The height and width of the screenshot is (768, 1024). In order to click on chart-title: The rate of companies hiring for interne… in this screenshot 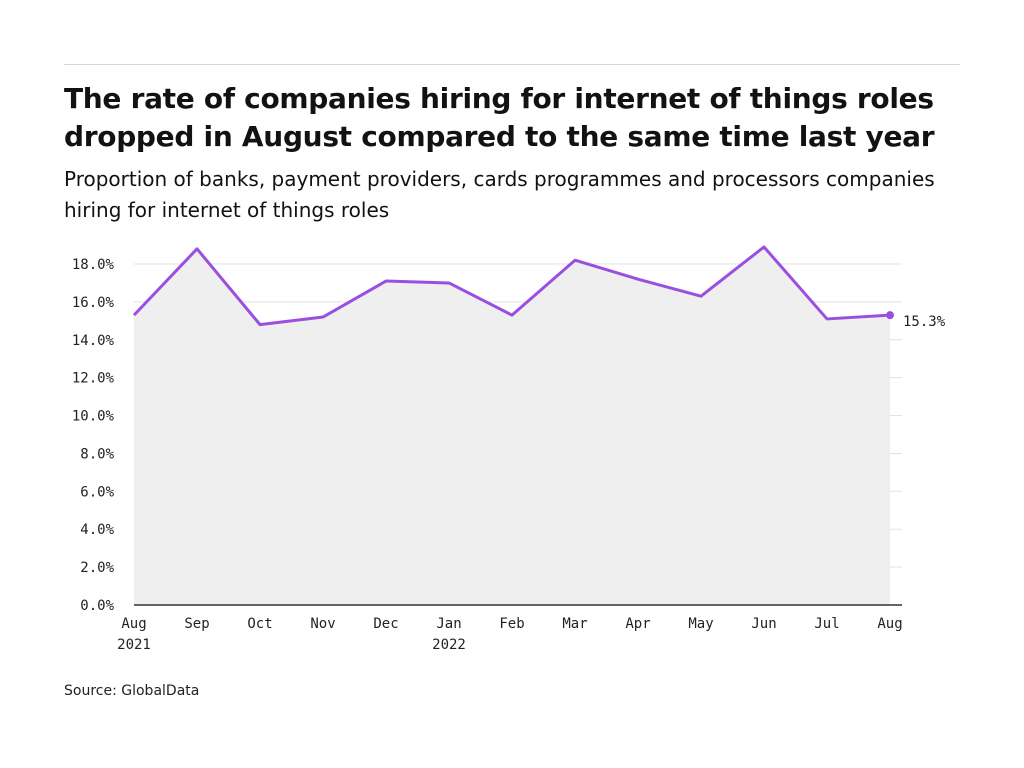, I will do `click(499, 117)`.